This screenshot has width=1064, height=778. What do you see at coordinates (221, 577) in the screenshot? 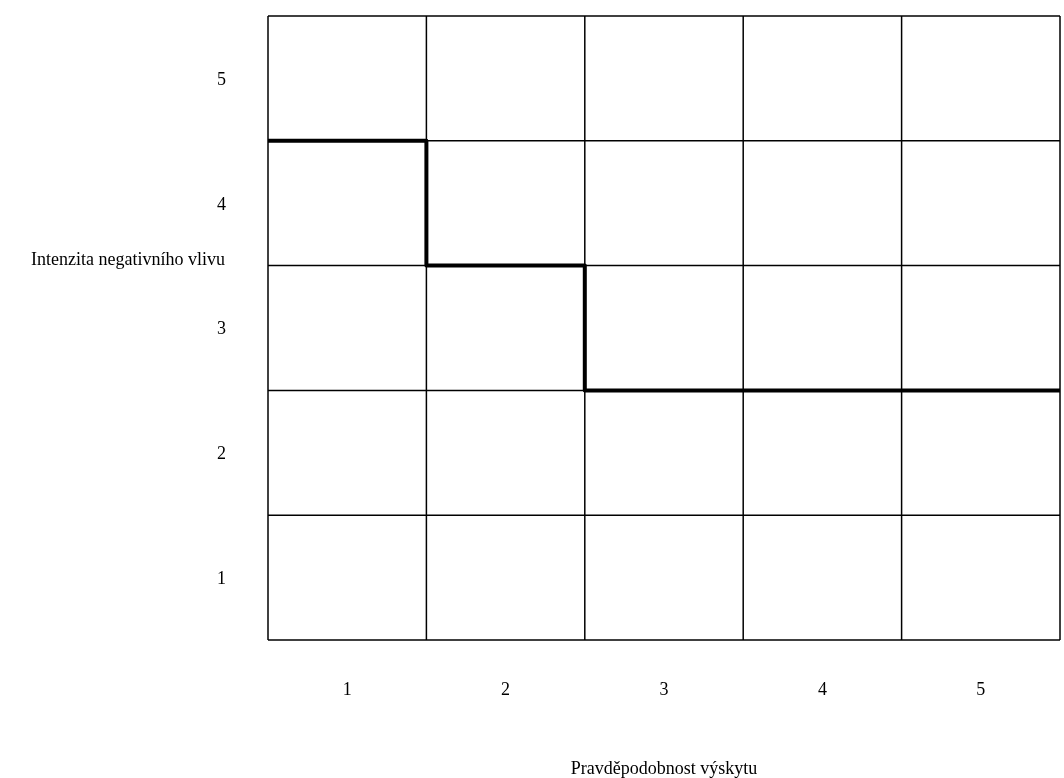
I see `y-tick-label: 1` at bounding box center [221, 577].